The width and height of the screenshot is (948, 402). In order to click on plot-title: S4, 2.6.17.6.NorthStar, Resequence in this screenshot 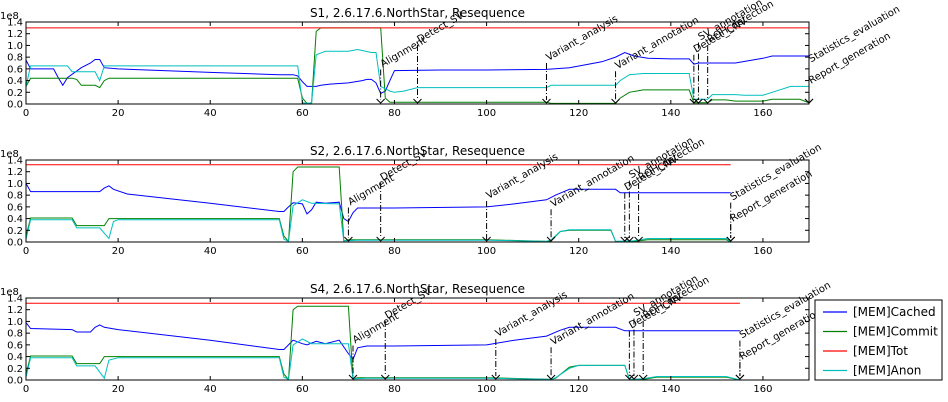, I will do `click(417, 289)`.